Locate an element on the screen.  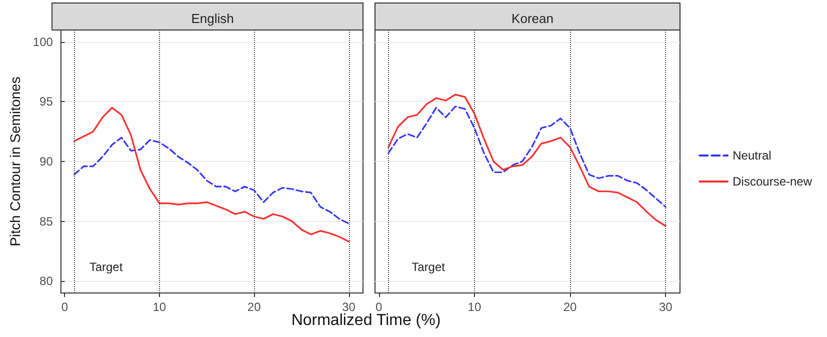
chart-title: Korean is located at coordinates (533, 18).